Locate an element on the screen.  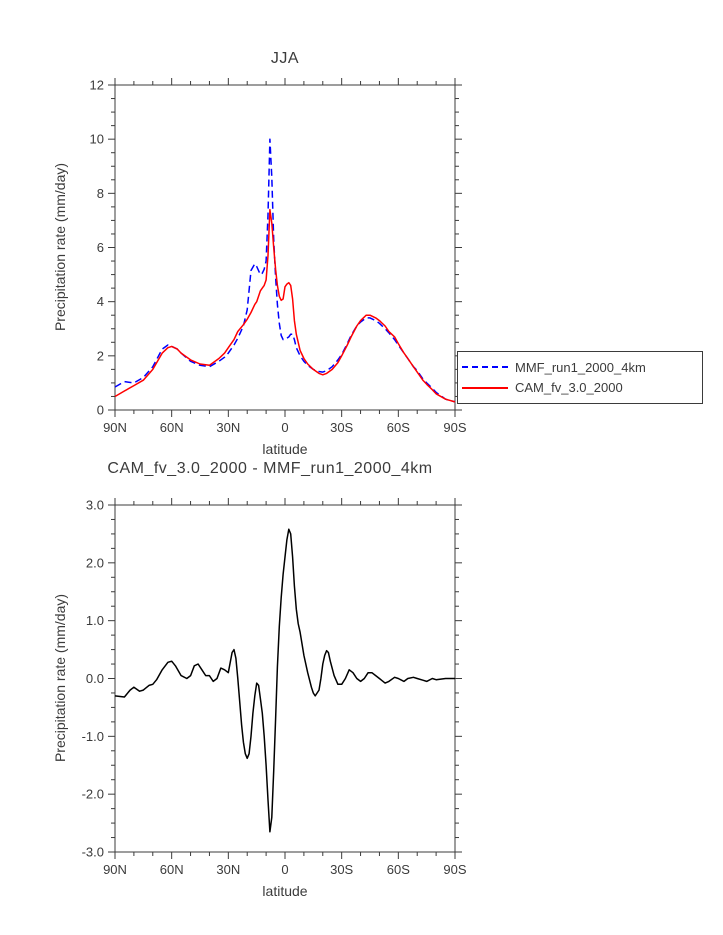
bottom-chart-ylabel: Precipitation rate (mm/day) is located at coordinates (60, 678).